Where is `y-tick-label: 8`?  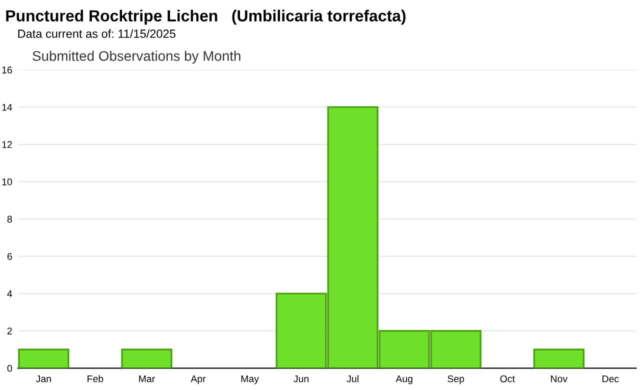 y-tick-label: 8 is located at coordinates (9, 219).